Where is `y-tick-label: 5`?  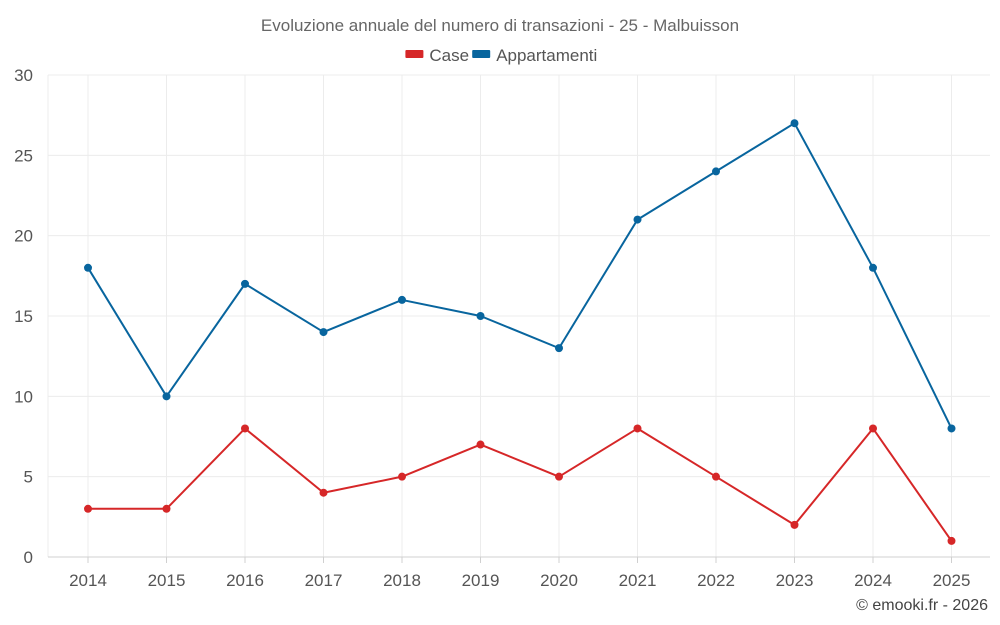 y-tick-label: 5 is located at coordinates (28, 477).